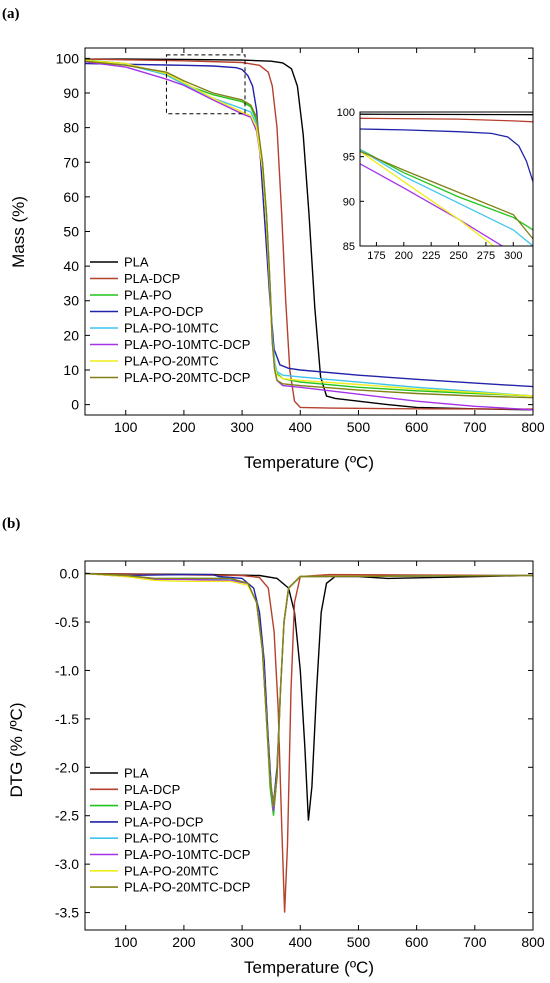 This screenshot has width=550, height=983. Describe the element at coordinates (71, 128) in the screenshot. I see `y-tick-label-0-8: 80` at that location.